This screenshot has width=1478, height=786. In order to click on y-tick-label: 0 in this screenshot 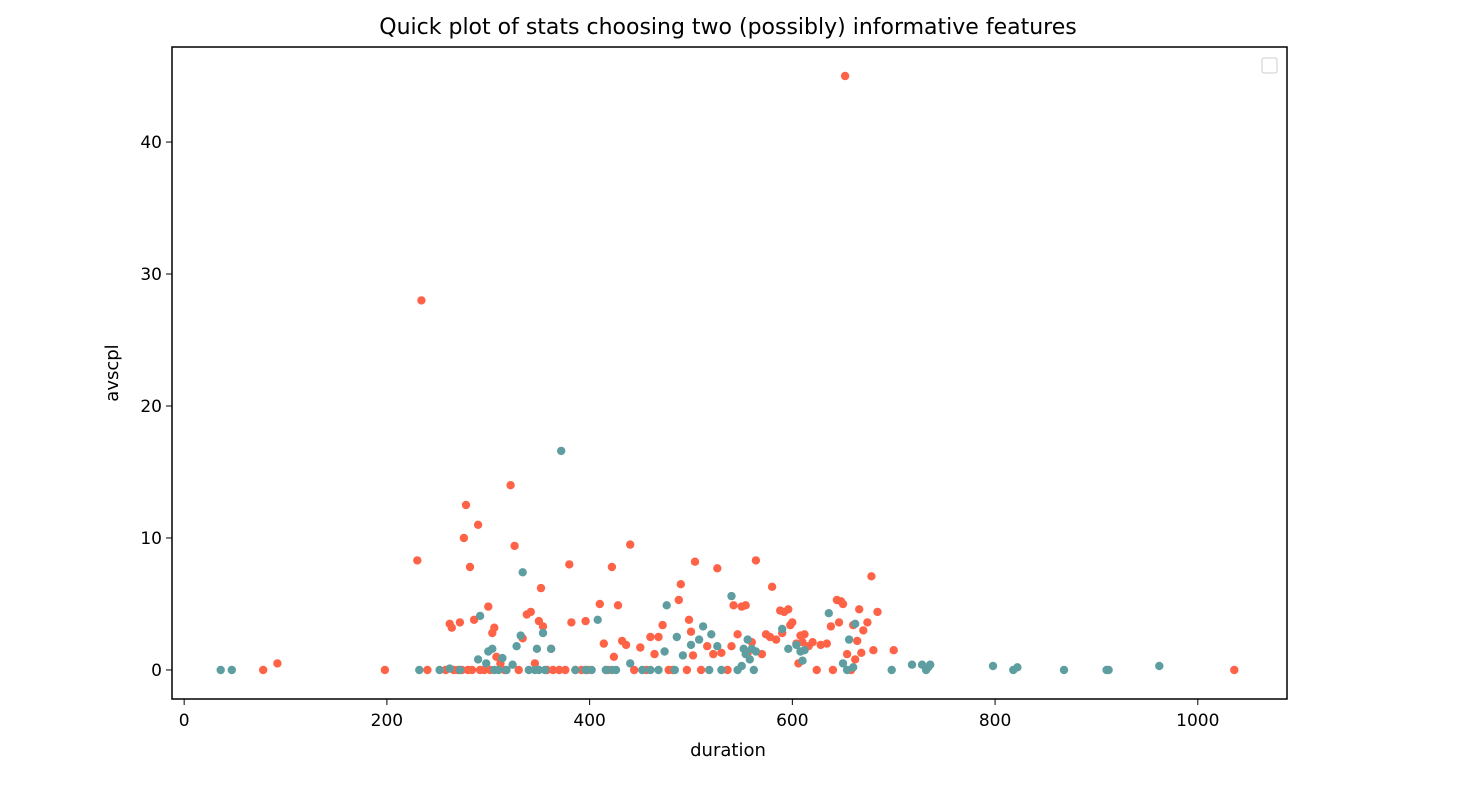, I will do `click(156, 671)`.